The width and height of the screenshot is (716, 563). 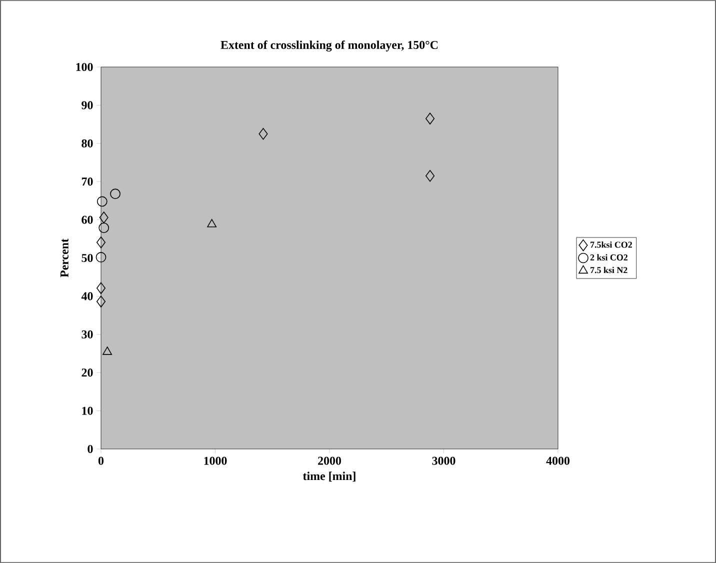 What do you see at coordinates (215, 460) in the screenshot?
I see `x-tick-label: 1000` at bounding box center [215, 460].